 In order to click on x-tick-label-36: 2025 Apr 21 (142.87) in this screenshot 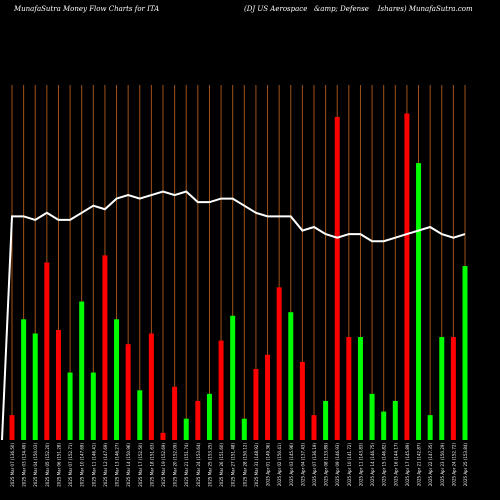, I will do `click(419, 465)`.